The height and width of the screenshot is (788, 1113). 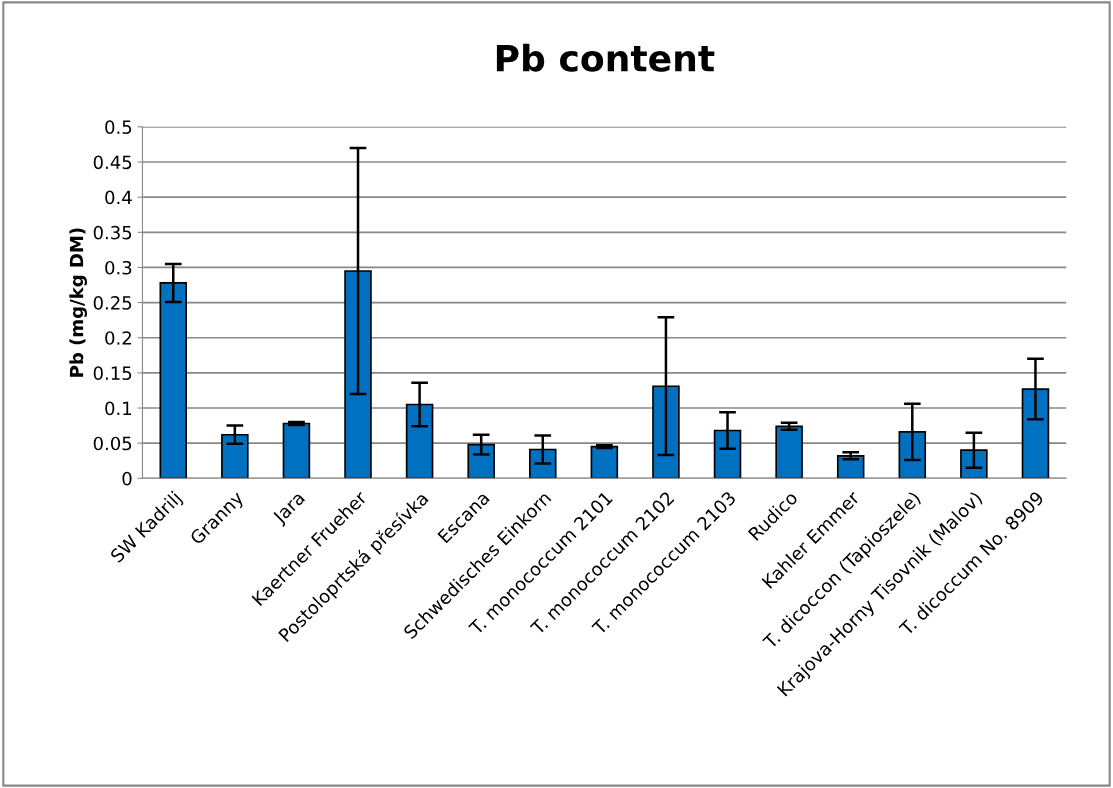 What do you see at coordinates (118, 127) in the screenshot?
I see `y-tick-label: 0.5` at bounding box center [118, 127].